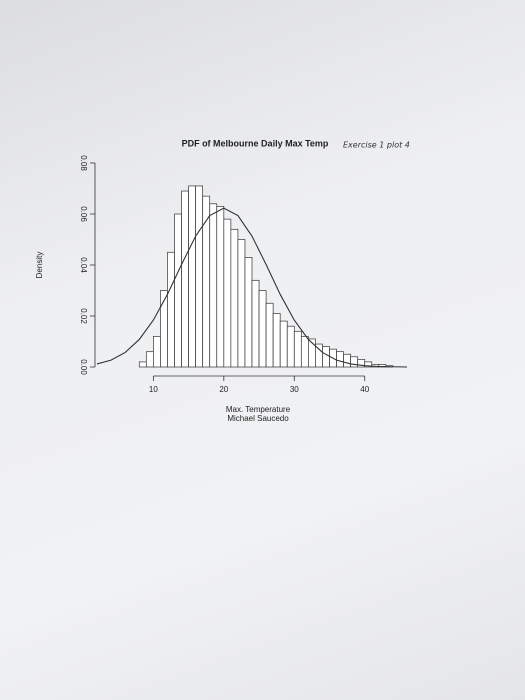  What do you see at coordinates (258, 409) in the screenshot?
I see `x-axis-label: Max. Temperature` at bounding box center [258, 409].